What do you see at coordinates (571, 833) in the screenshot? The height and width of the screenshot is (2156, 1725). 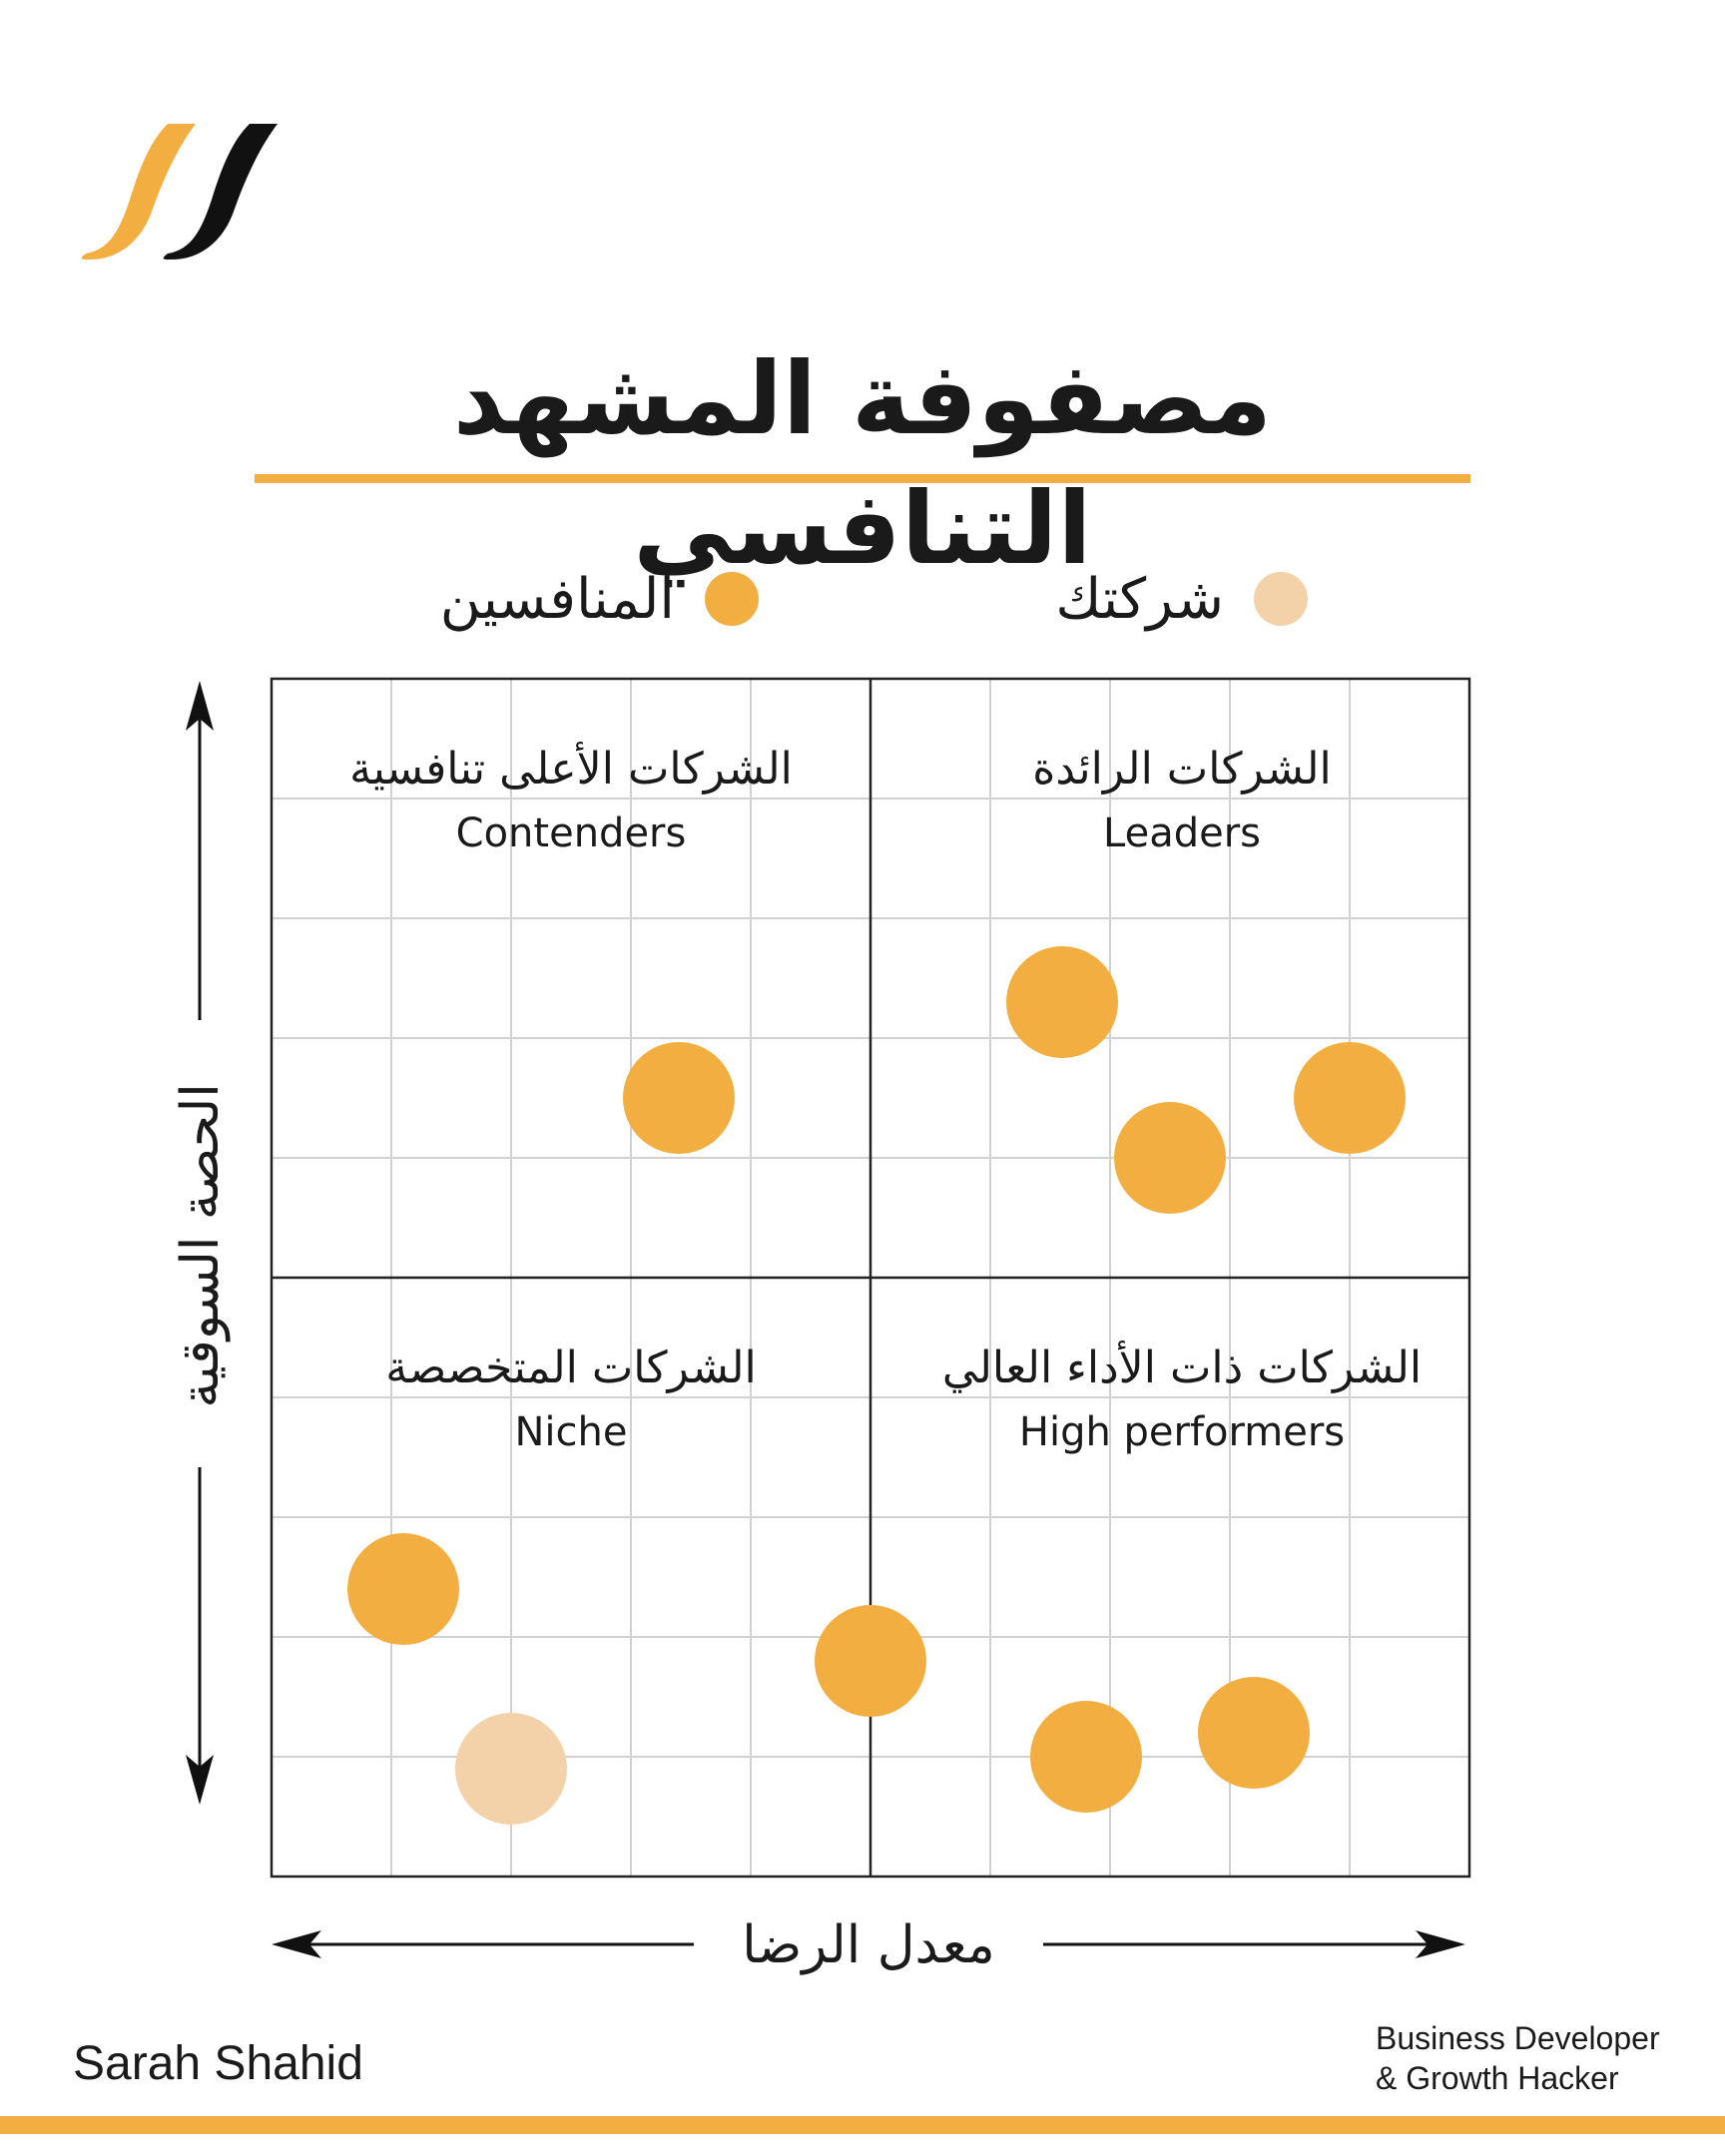 I see `quadrant-contenders-en: Contenders` at bounding box center [571, 833].